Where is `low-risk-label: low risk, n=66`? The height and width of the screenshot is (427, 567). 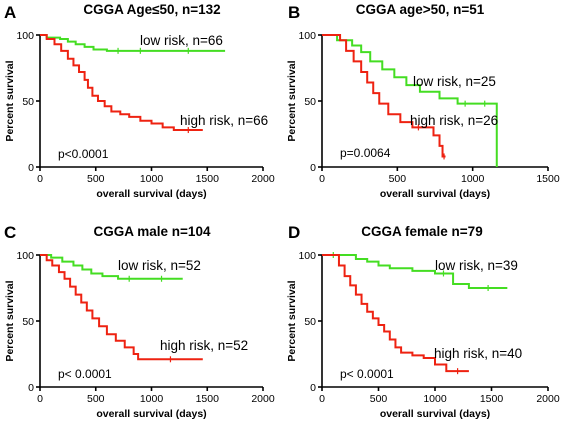 low-risk-label: low risk, n=66 is located at coordinates (181, 40).